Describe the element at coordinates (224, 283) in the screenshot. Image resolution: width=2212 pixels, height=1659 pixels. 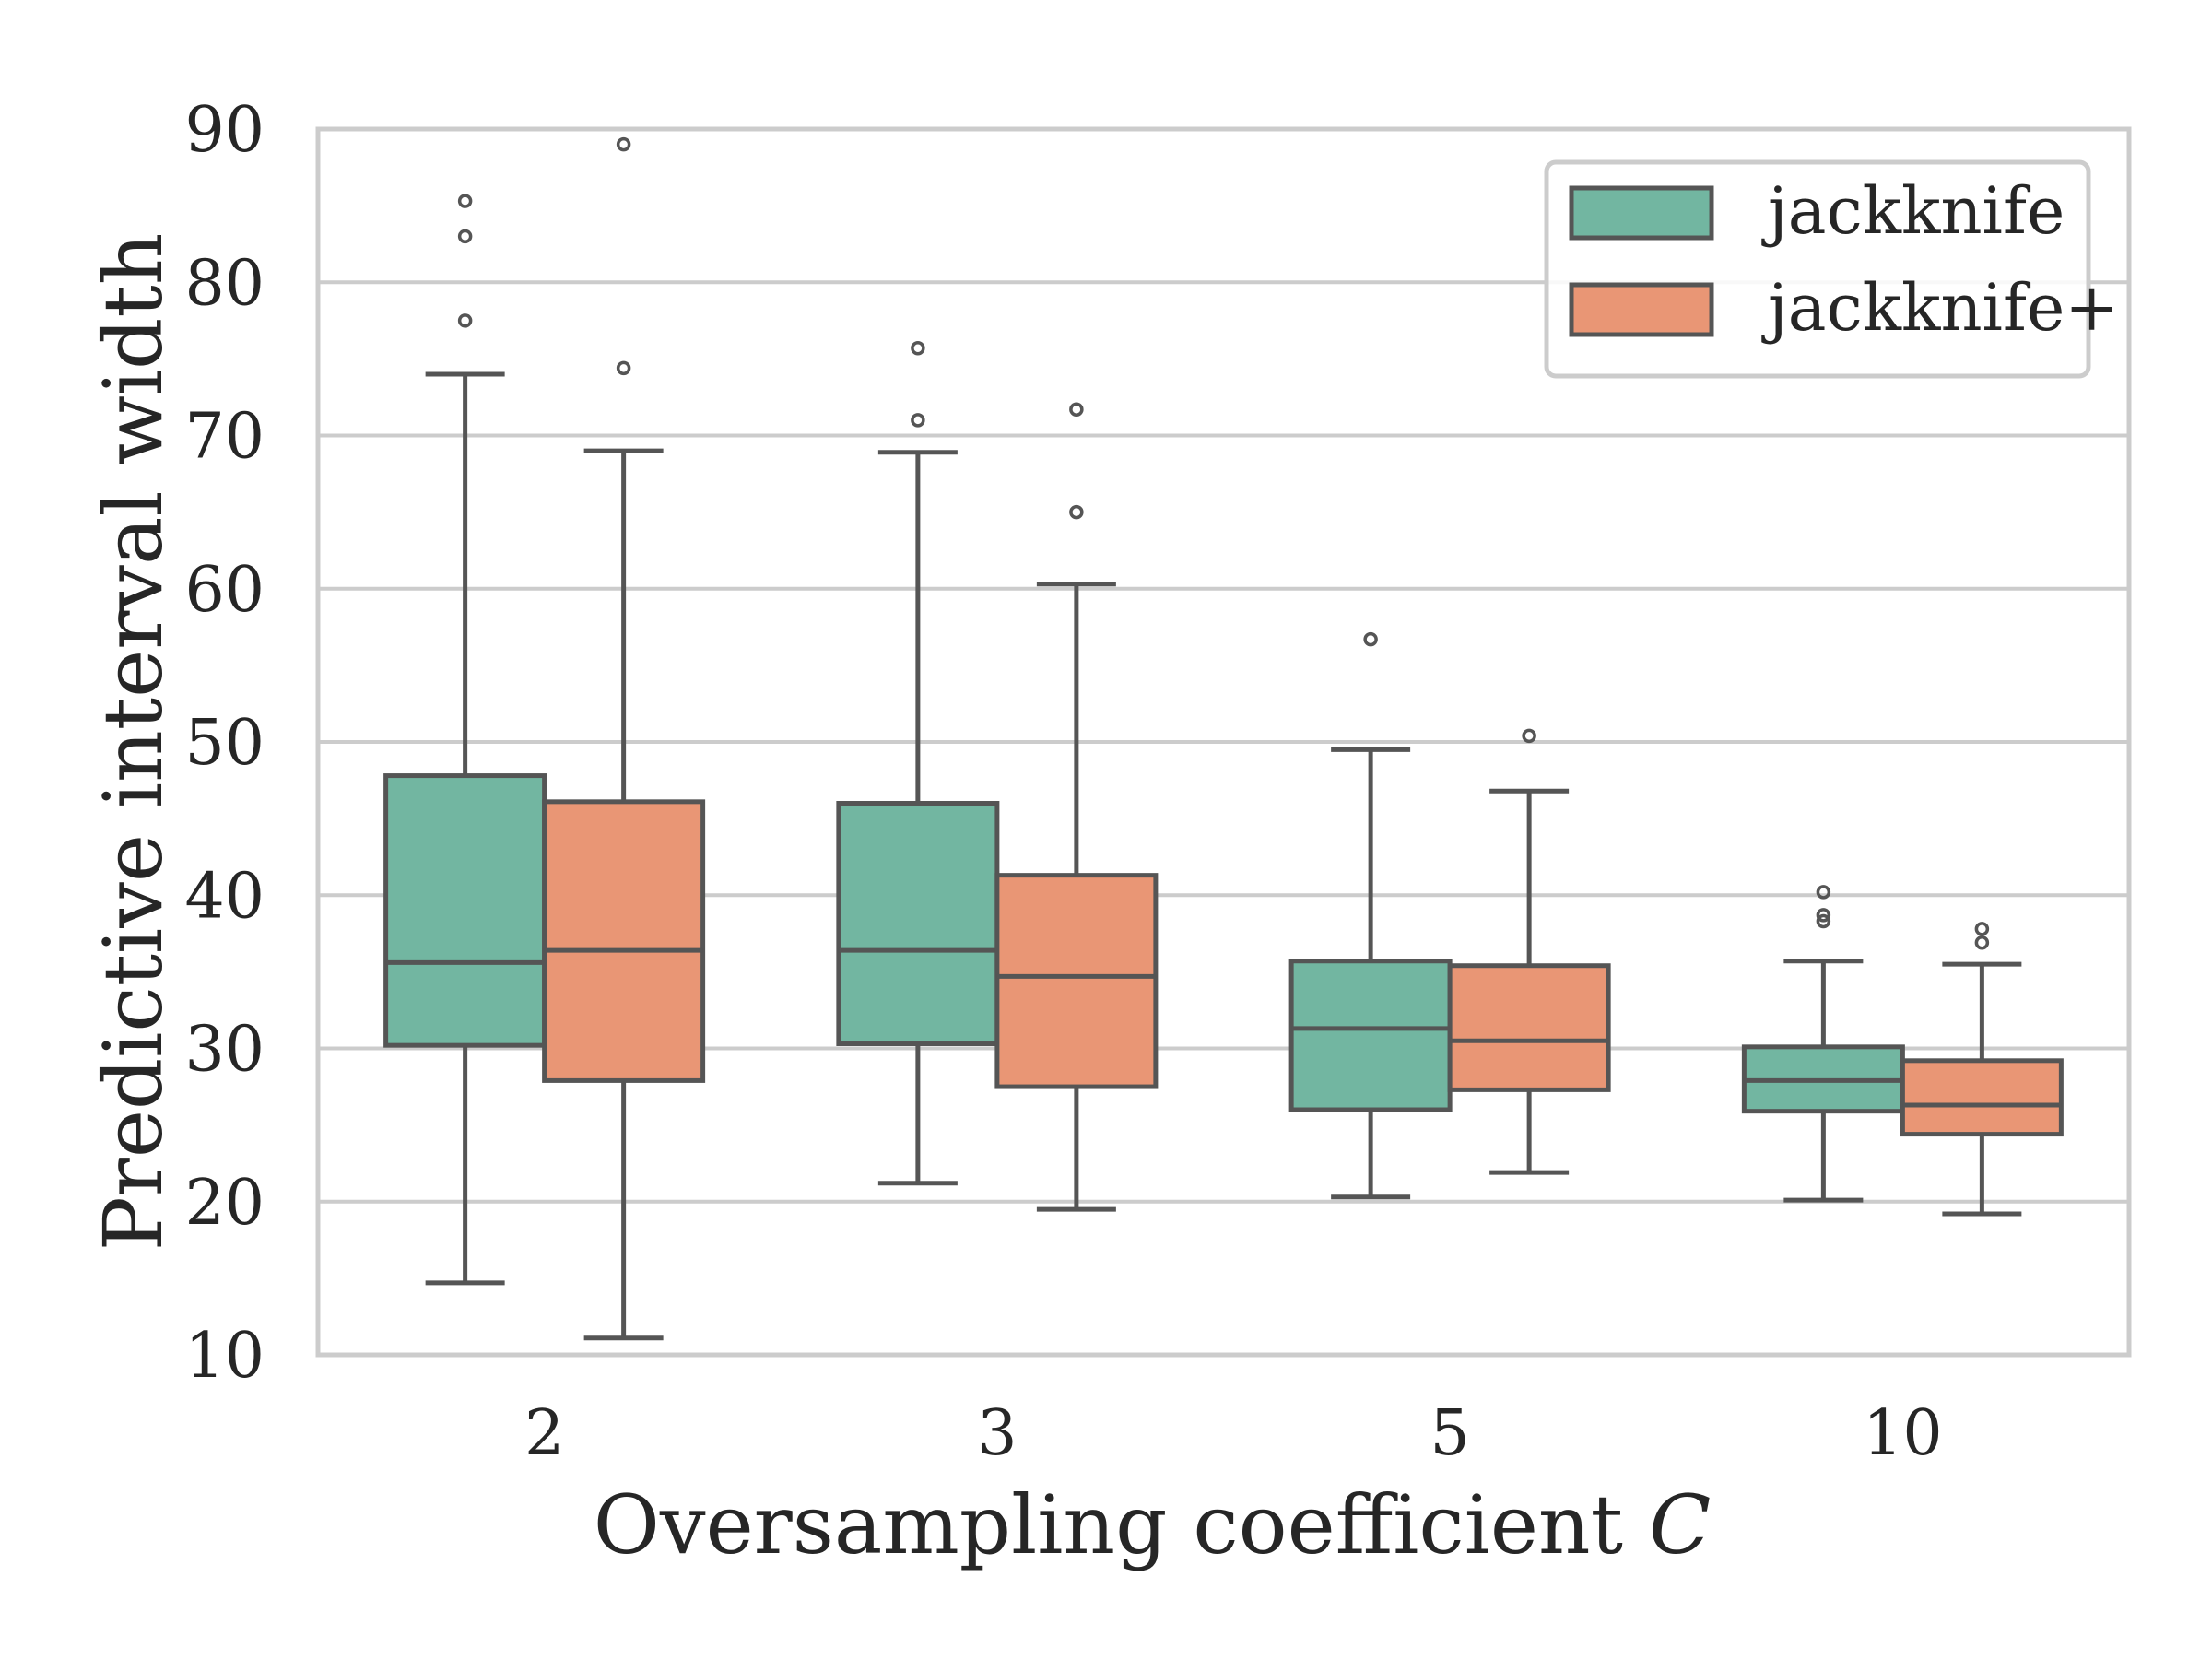
I see `y-tick-label-80: 80` at that location.